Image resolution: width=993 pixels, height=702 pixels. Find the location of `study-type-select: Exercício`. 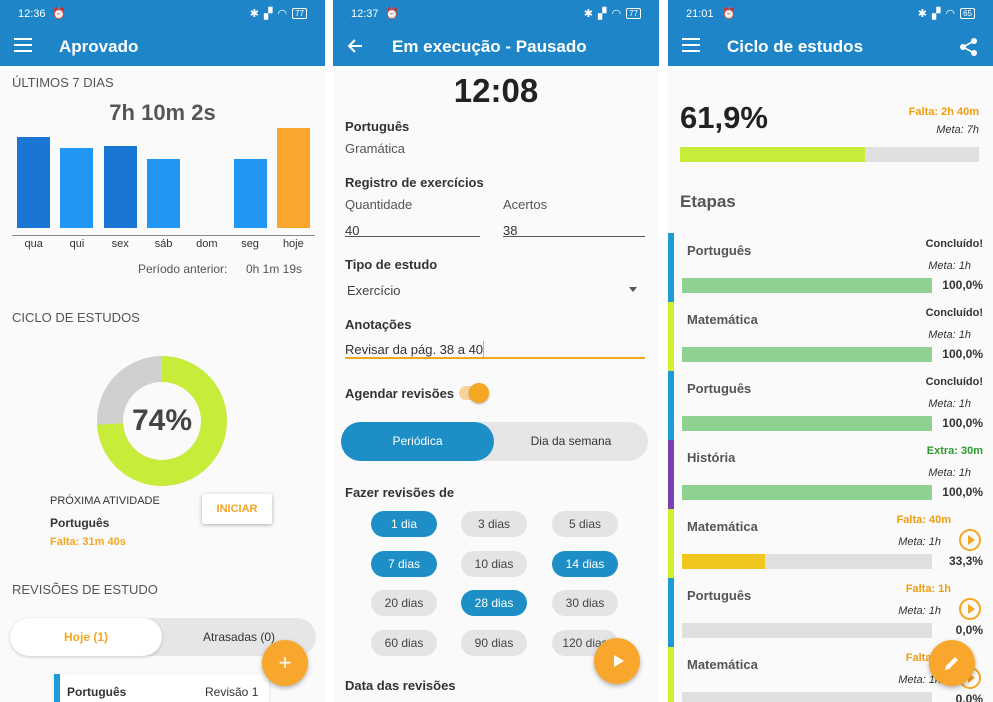

study-type-select: Exercício is located at coordinates (495, 289).